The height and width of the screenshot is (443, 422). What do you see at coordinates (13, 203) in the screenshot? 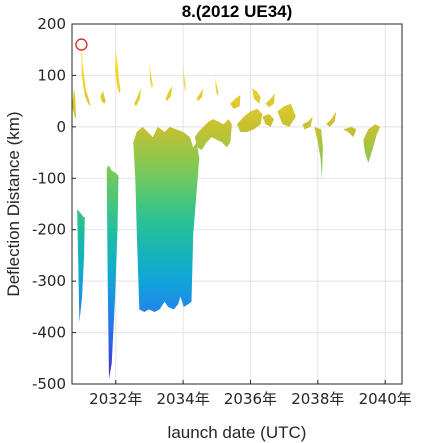
I see `y-axis-label: Deflection Distance (km)` at bounding box center [13, 203].